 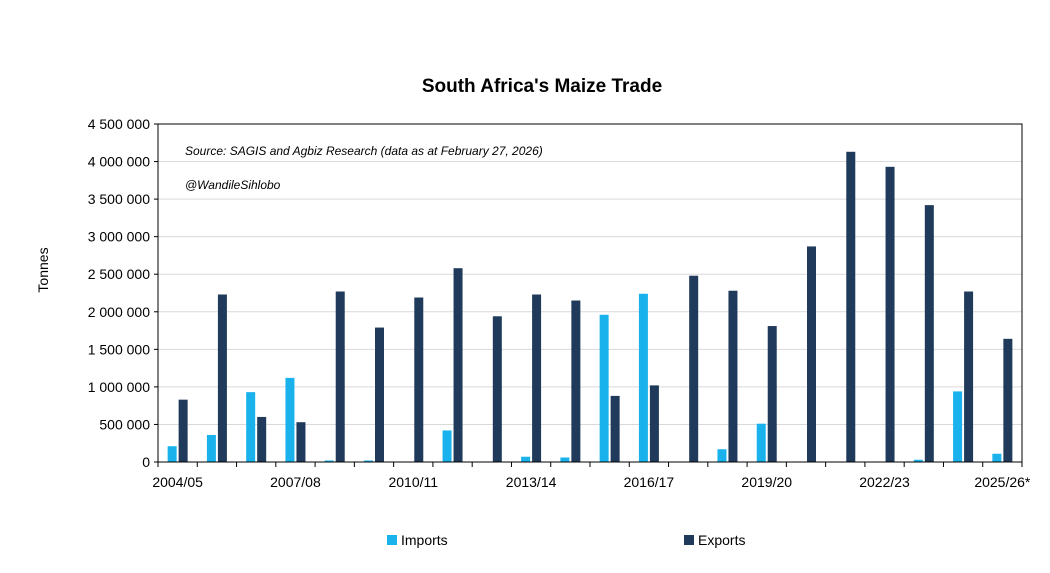 I want to click on y-tick-label: 3 000 000, so click(x=119, y=237).